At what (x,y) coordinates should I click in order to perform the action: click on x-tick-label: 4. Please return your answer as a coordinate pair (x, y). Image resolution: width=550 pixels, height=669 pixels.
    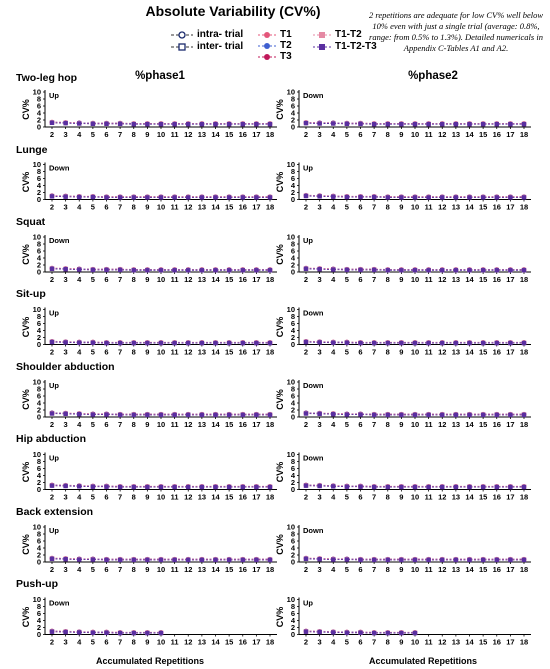
    Looking at the image, I should click on (333, 497).